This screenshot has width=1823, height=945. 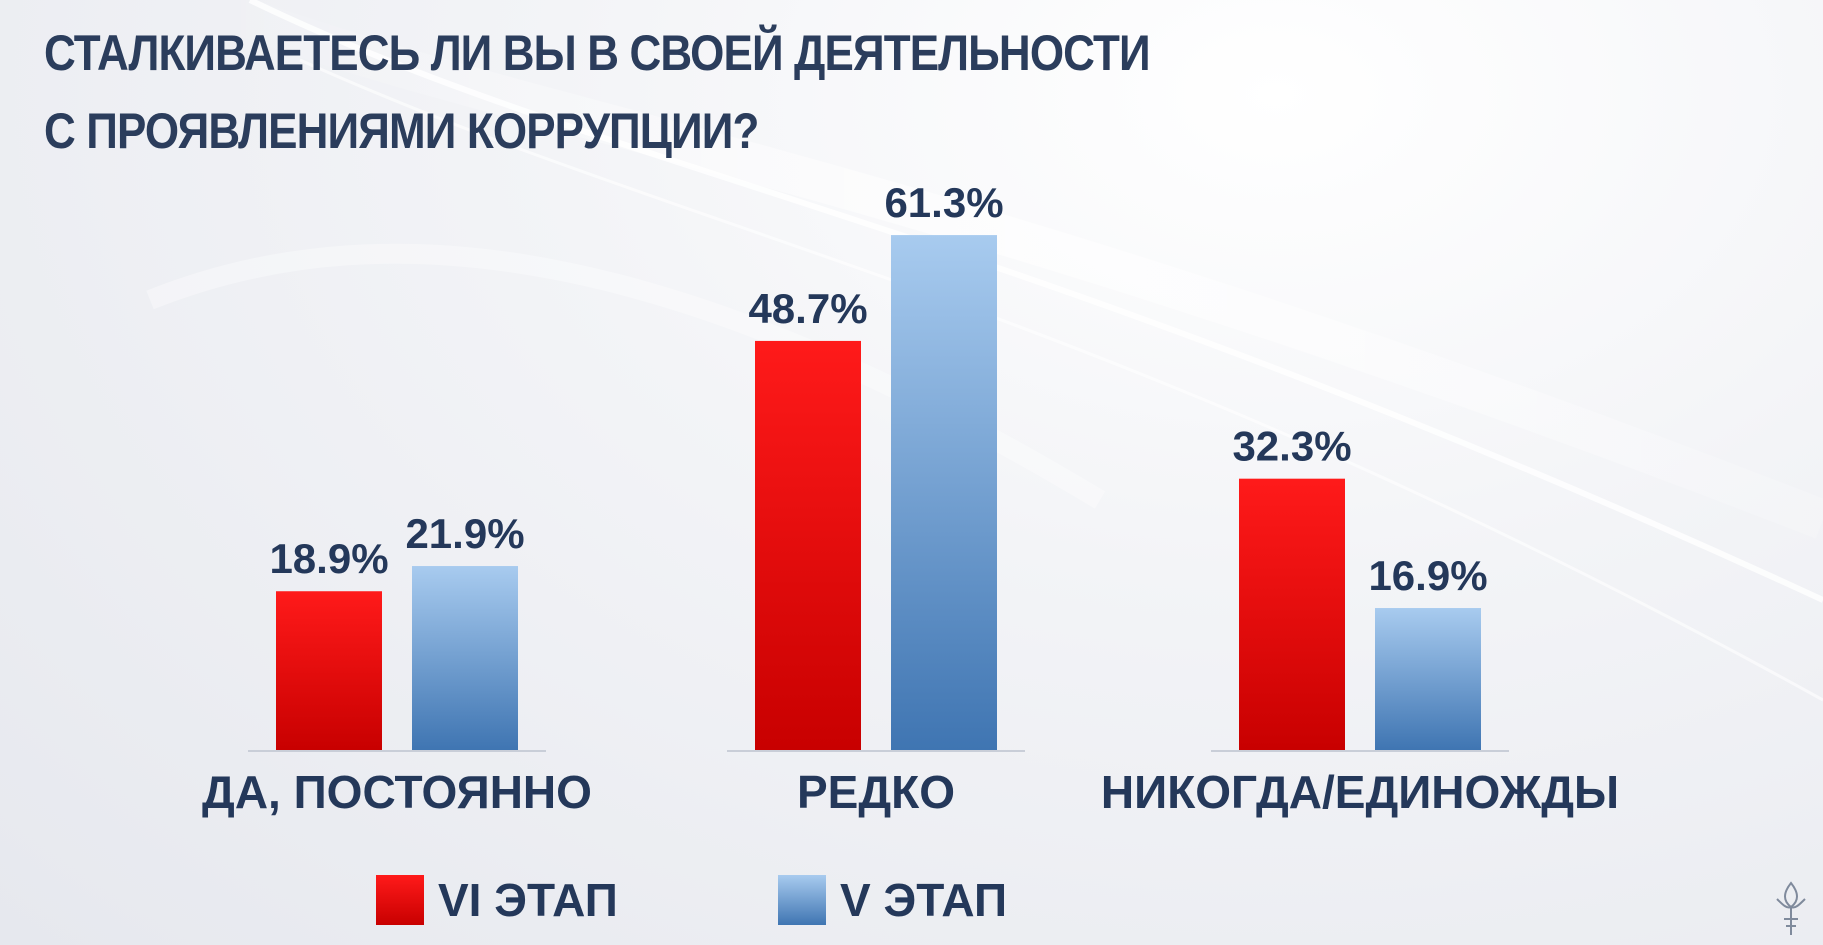 I want to click on chart-title-line-1: СТАЛКИВАЕТЕСЬ ЛИ ВЫ В СВОЕЙ ДЕЯТЕЛЬНОСТИ, so click(x=597, y=53).